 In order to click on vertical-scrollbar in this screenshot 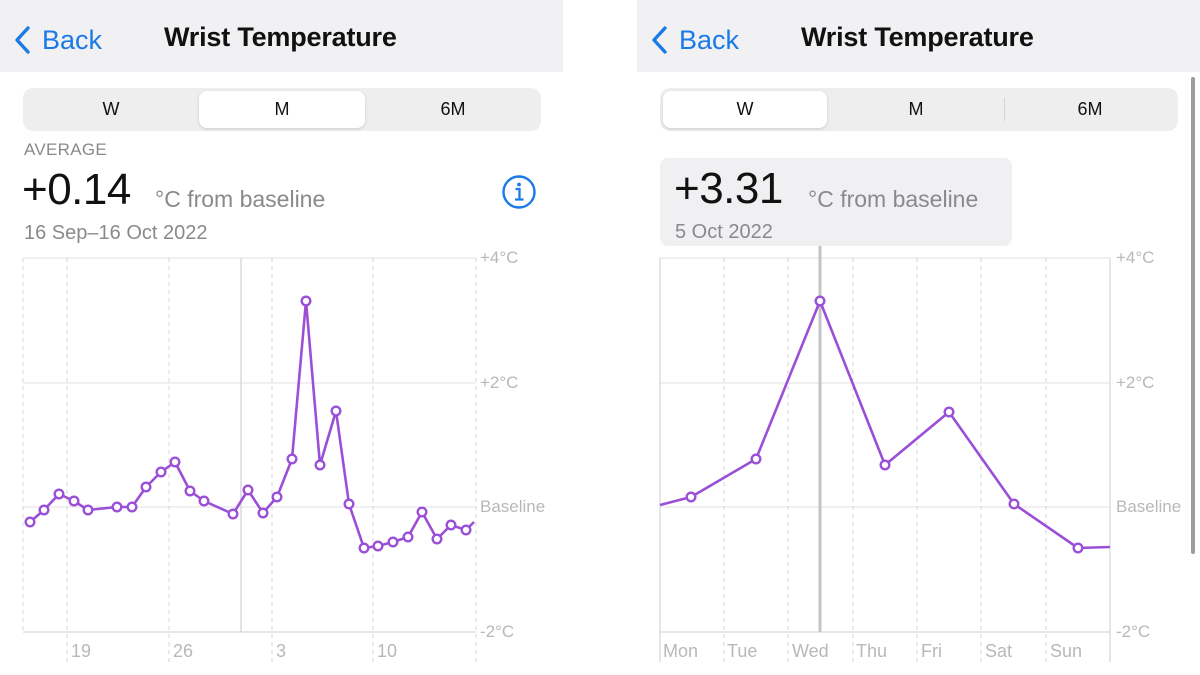, I will do `click(1193, 315)`.